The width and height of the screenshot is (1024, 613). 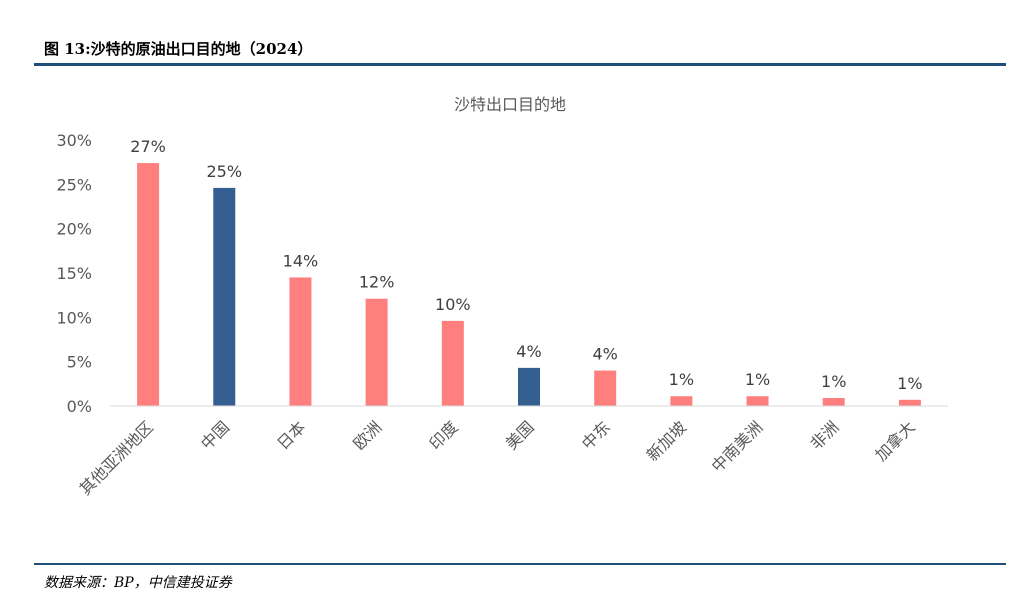 I want to click on x-category-label: 中东, so click(x=596, y=435).